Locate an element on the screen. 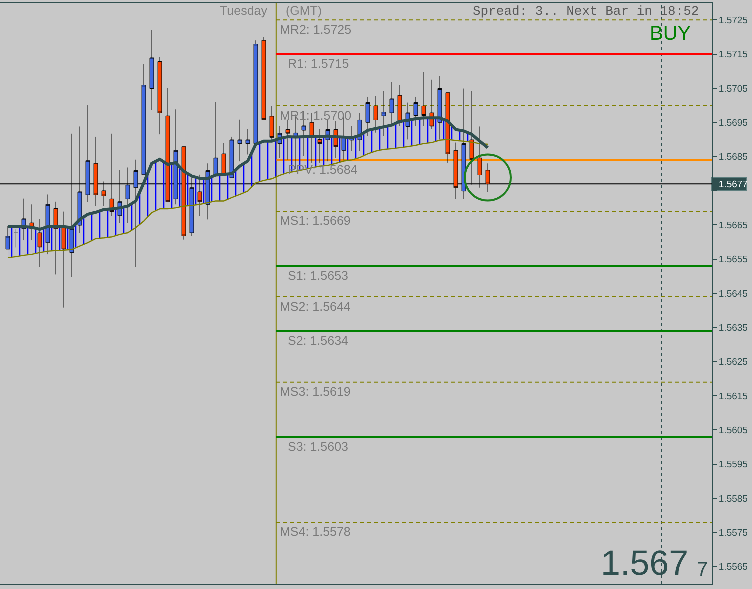  annotation: Tuesday is located at coordinates (244, 11).